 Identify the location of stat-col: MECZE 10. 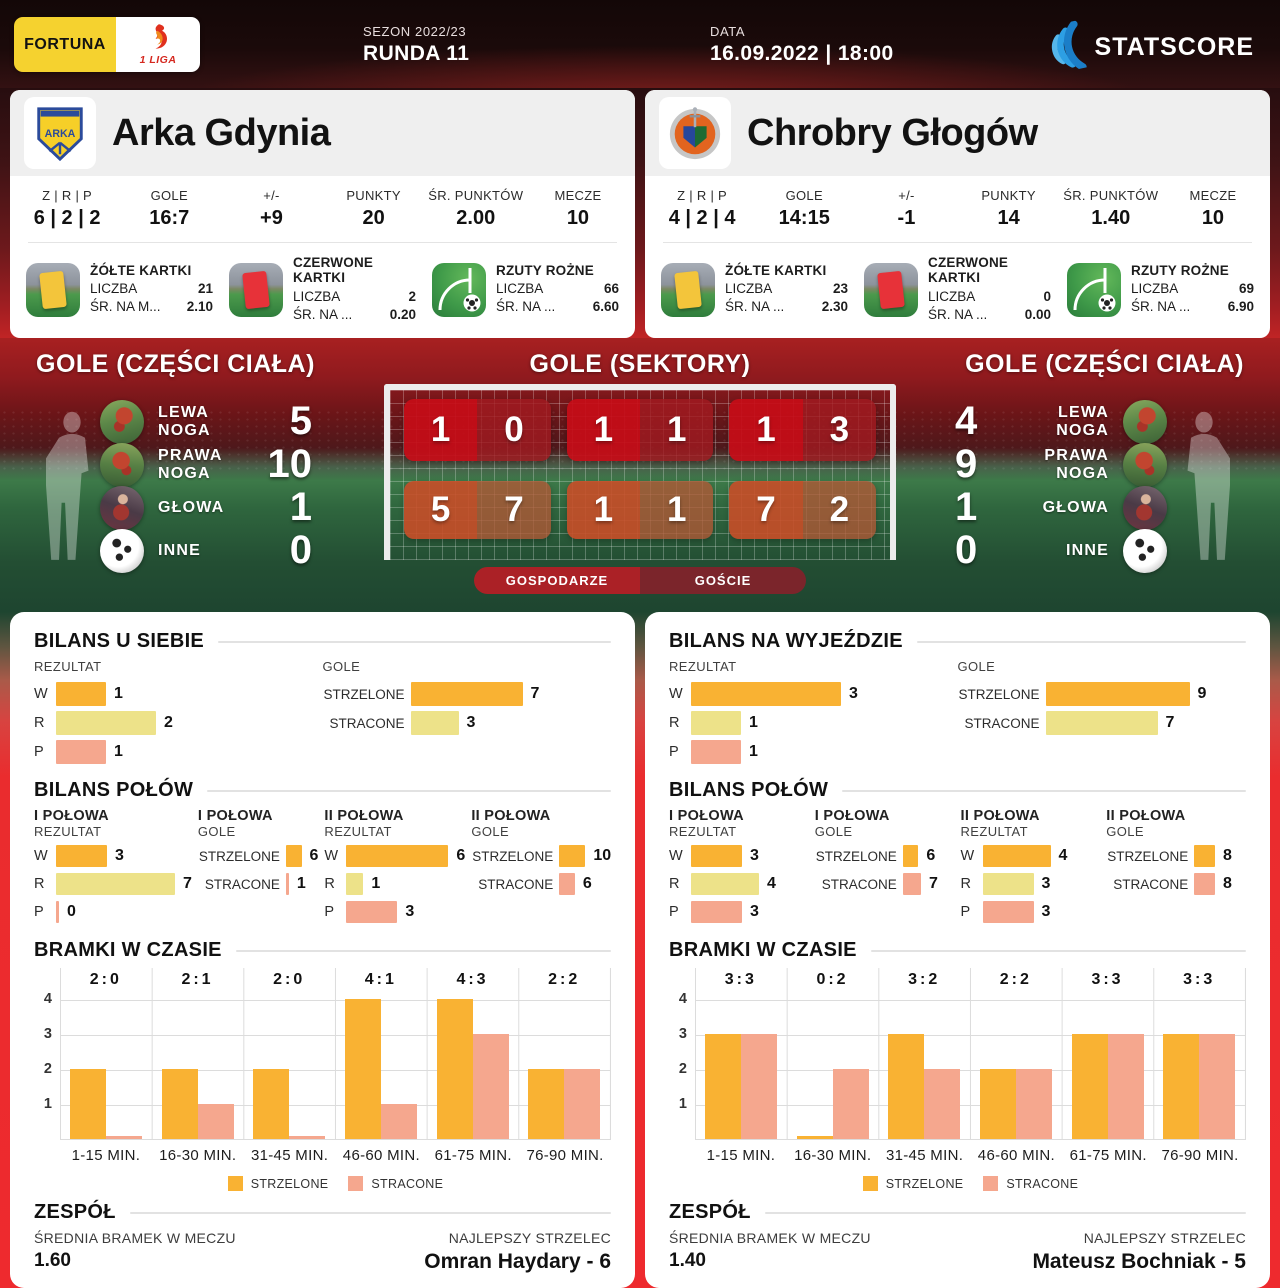
(1213, 208).